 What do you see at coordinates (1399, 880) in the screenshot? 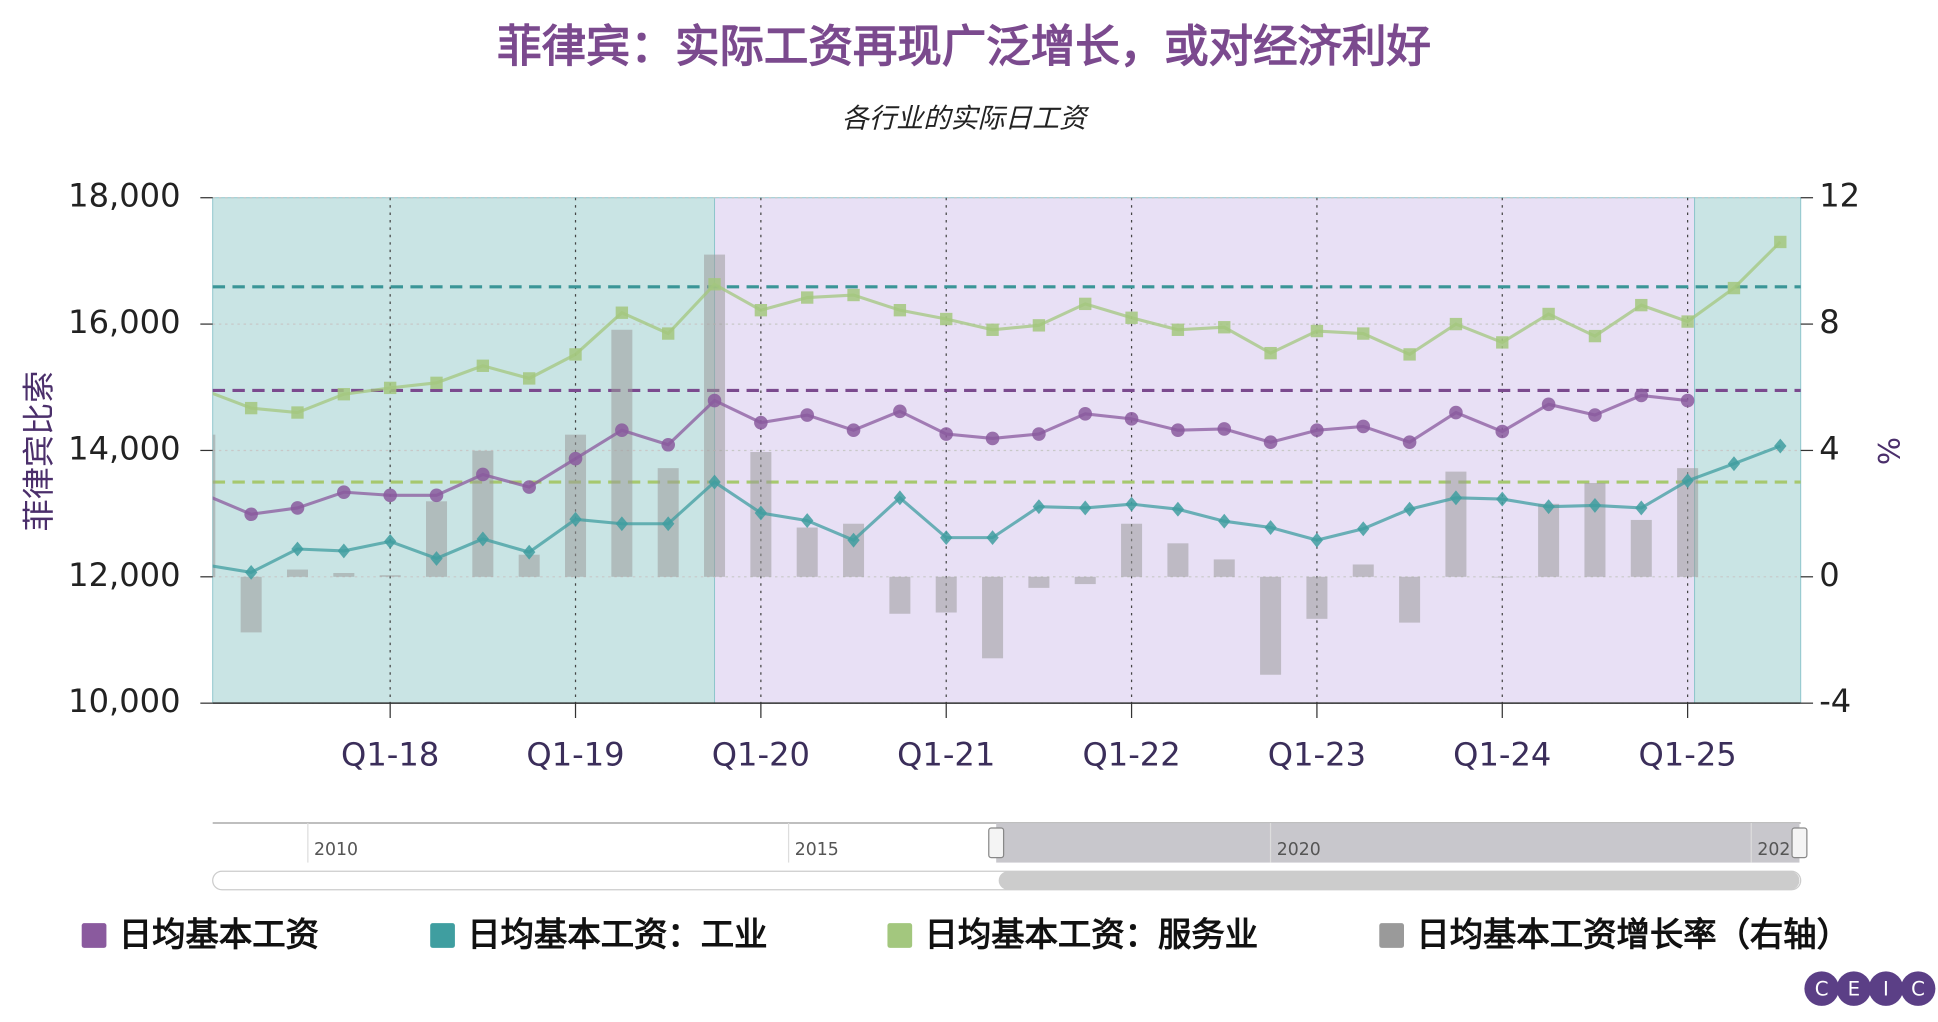
I see `scrollbar-thumb` at bounding box center [1399, 880].